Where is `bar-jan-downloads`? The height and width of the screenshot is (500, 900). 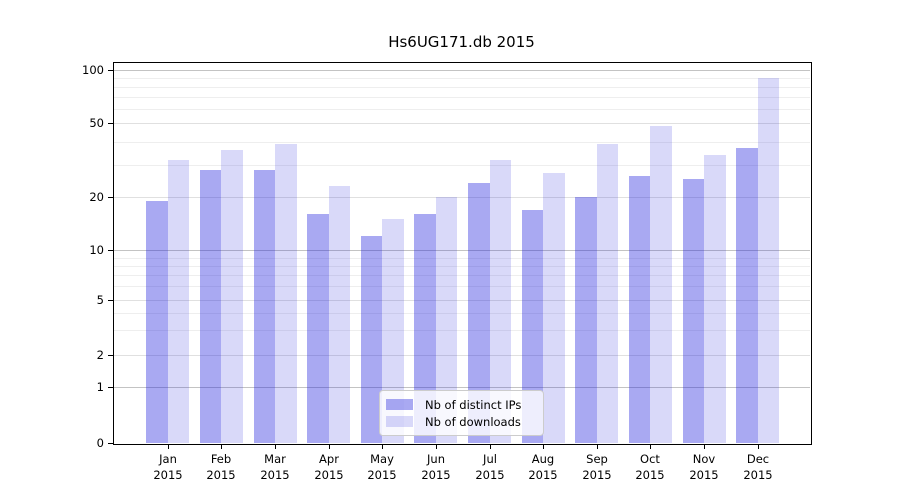 bar-jan-downloads is located at coordinates (178, 301).